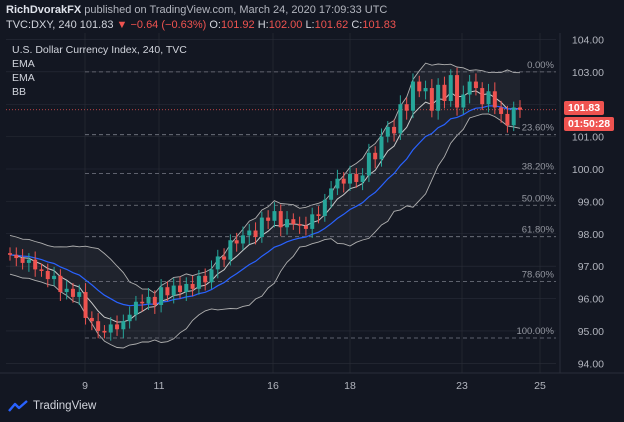  Describe the element at coordinates (41, 25) in the screenshot. I see `symbol-label: TVC:DXY, 240` at that location.